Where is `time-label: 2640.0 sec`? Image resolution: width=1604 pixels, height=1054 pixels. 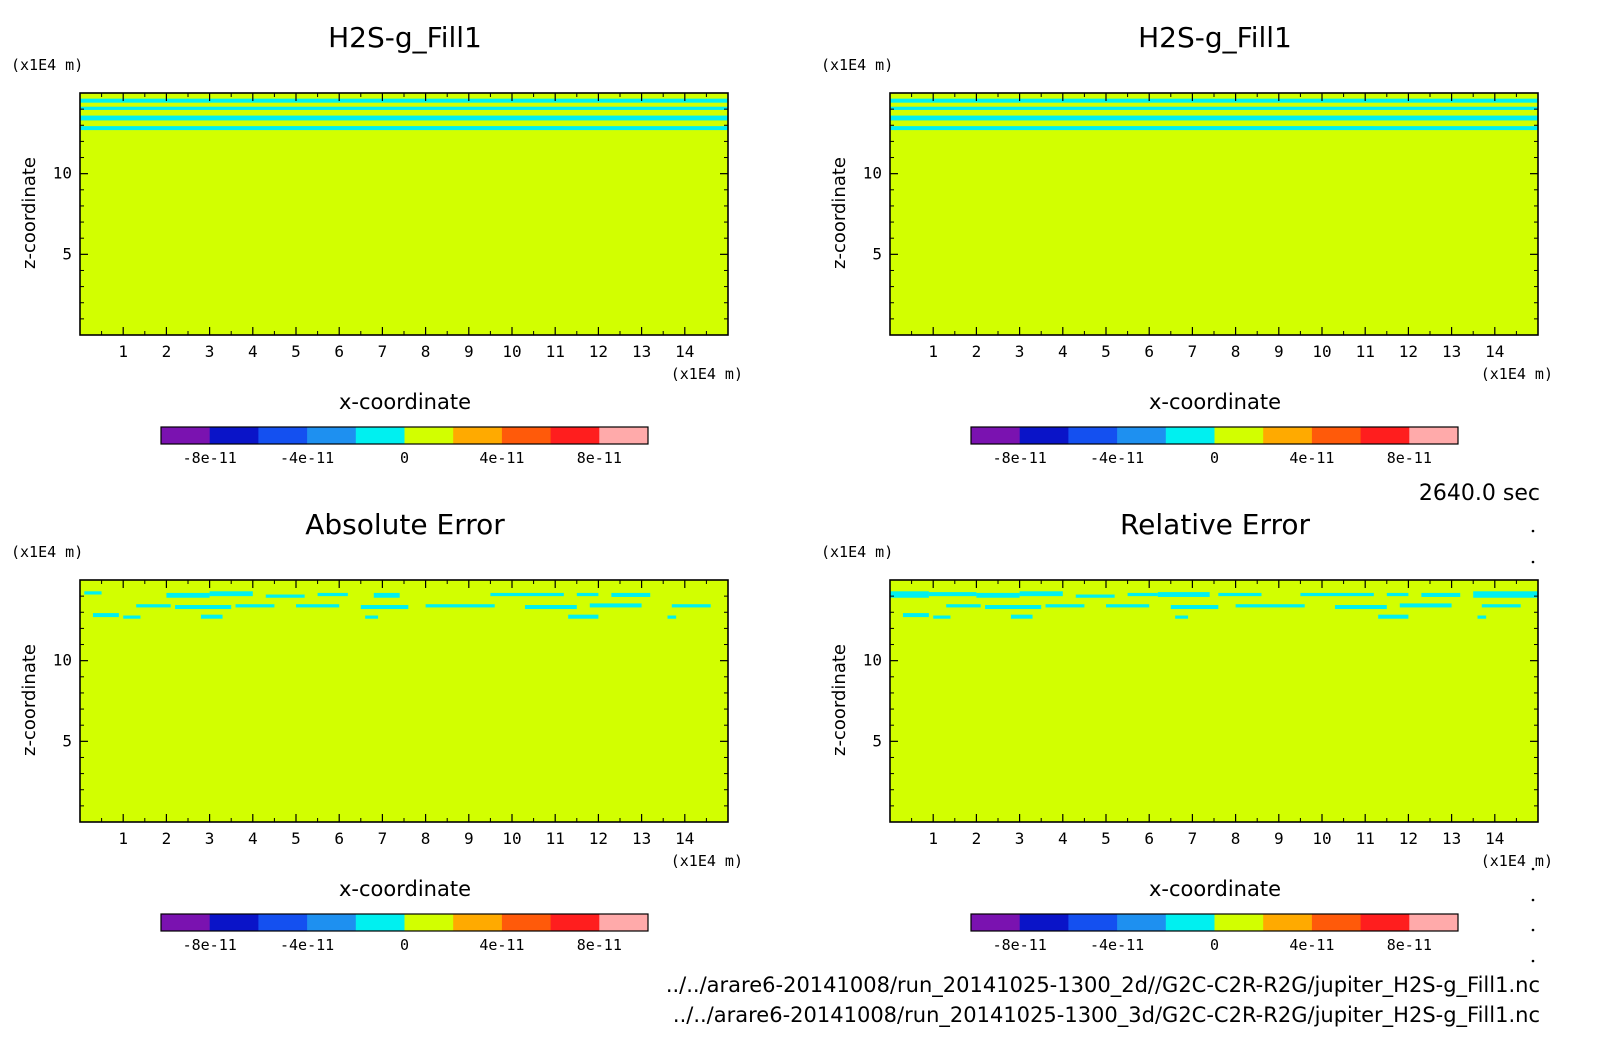
time-label: 2640.0 sec is located at coordinates (1479, 493).